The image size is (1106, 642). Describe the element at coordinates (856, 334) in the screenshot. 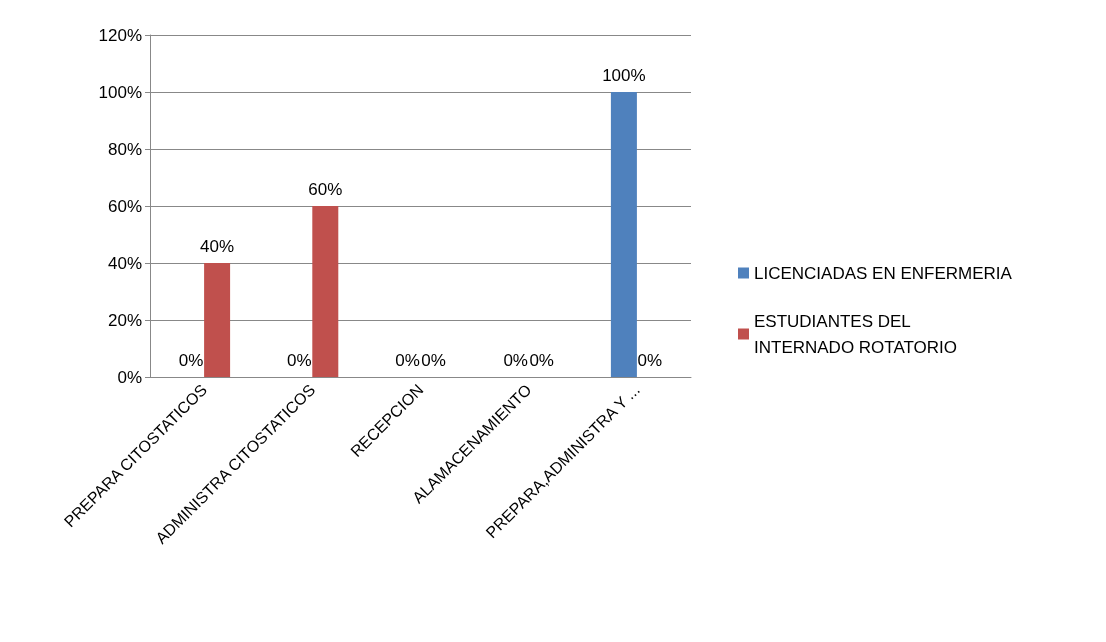

I see `legend-label: ESTUDIANTES DEL INTERNADO ROTATORIO` at that location.